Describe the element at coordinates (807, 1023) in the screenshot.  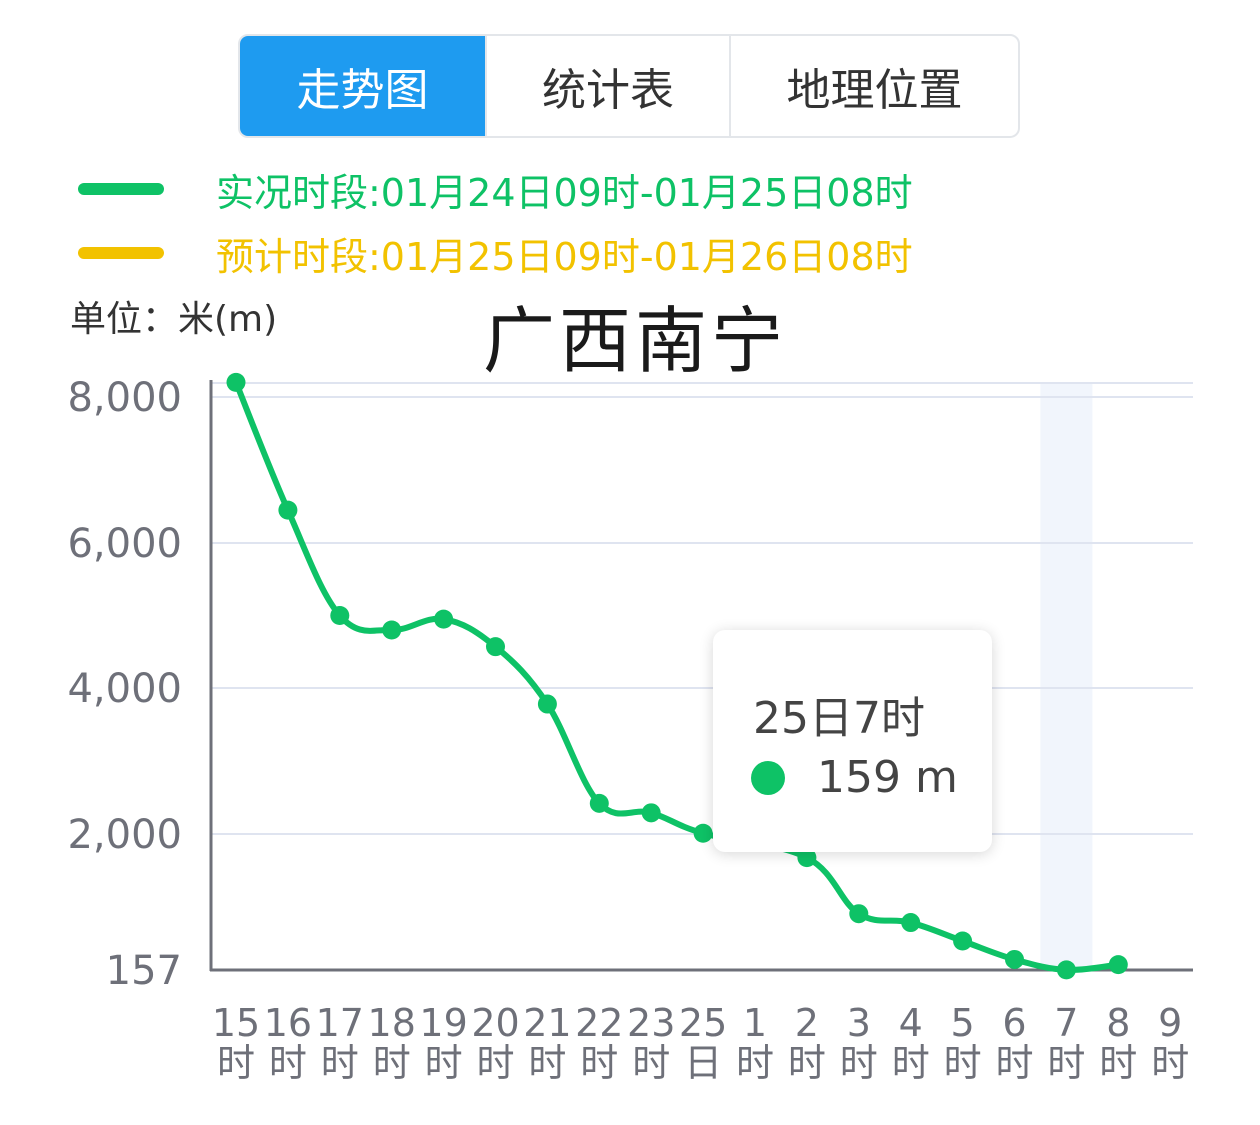
I see `x-tick-label: 2` at that location.